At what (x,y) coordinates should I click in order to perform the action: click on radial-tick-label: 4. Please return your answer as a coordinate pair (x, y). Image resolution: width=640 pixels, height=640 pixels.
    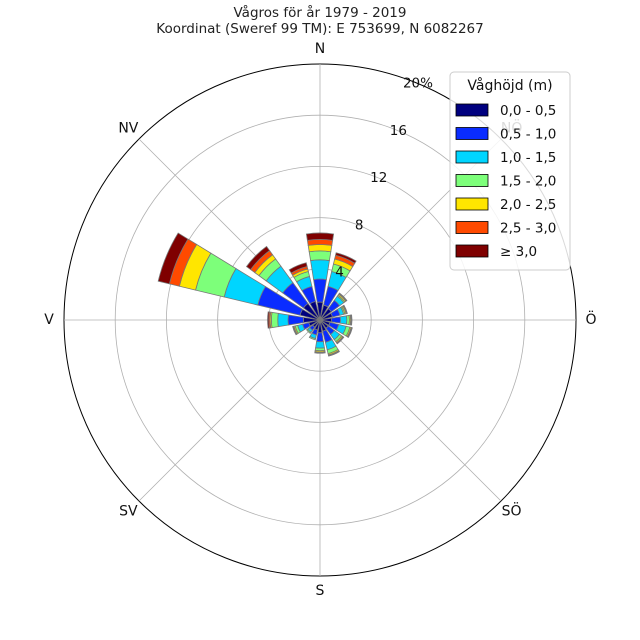
    Looking at the image, I should click on (339, 273).